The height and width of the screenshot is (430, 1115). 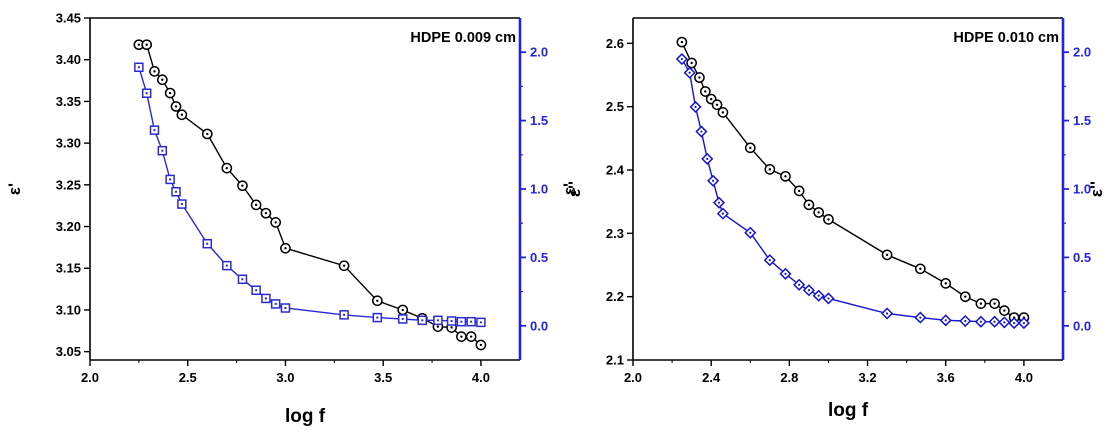 What do you see at coordinates (68, 143) in the screenshot?
I see `y-left-tick-label: 3.30` at bounding box center [68, 143].